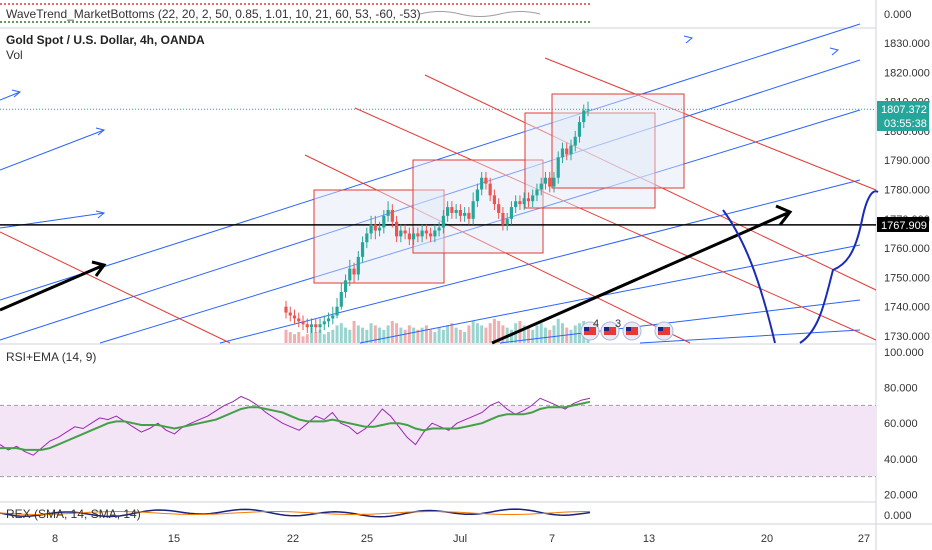 Image resolution: width=932 pixels, height=550 pixels. I want to click on rex-label: REX (SMA, 14, SMA, 14), so click(73, 514).